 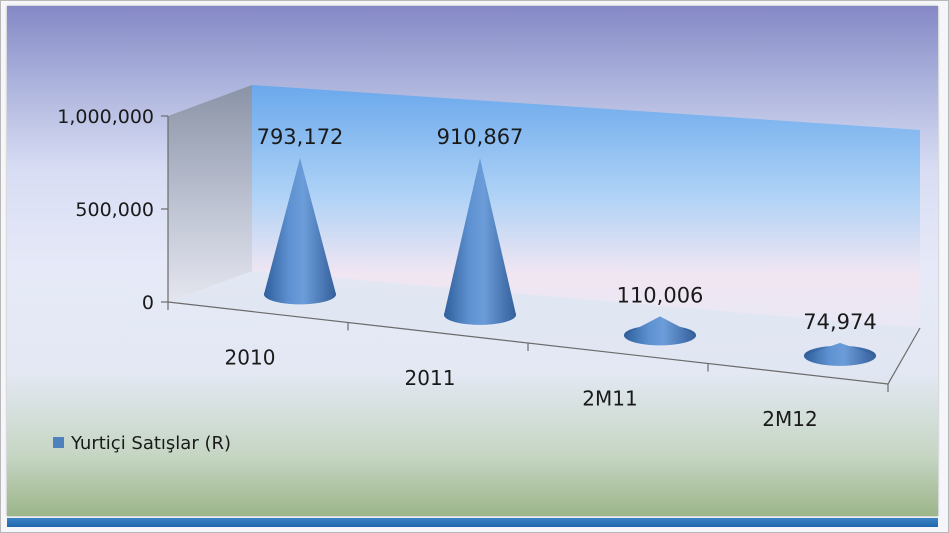 I want to click on cone-2m11, so click(x=660, y=331).